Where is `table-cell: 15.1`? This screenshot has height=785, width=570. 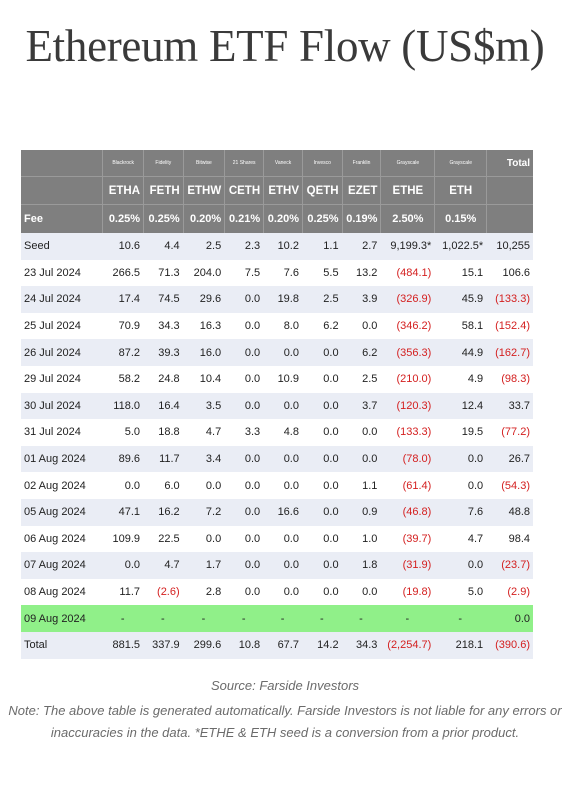
table-cell: 15.1 is located at coordinates (460, 273).